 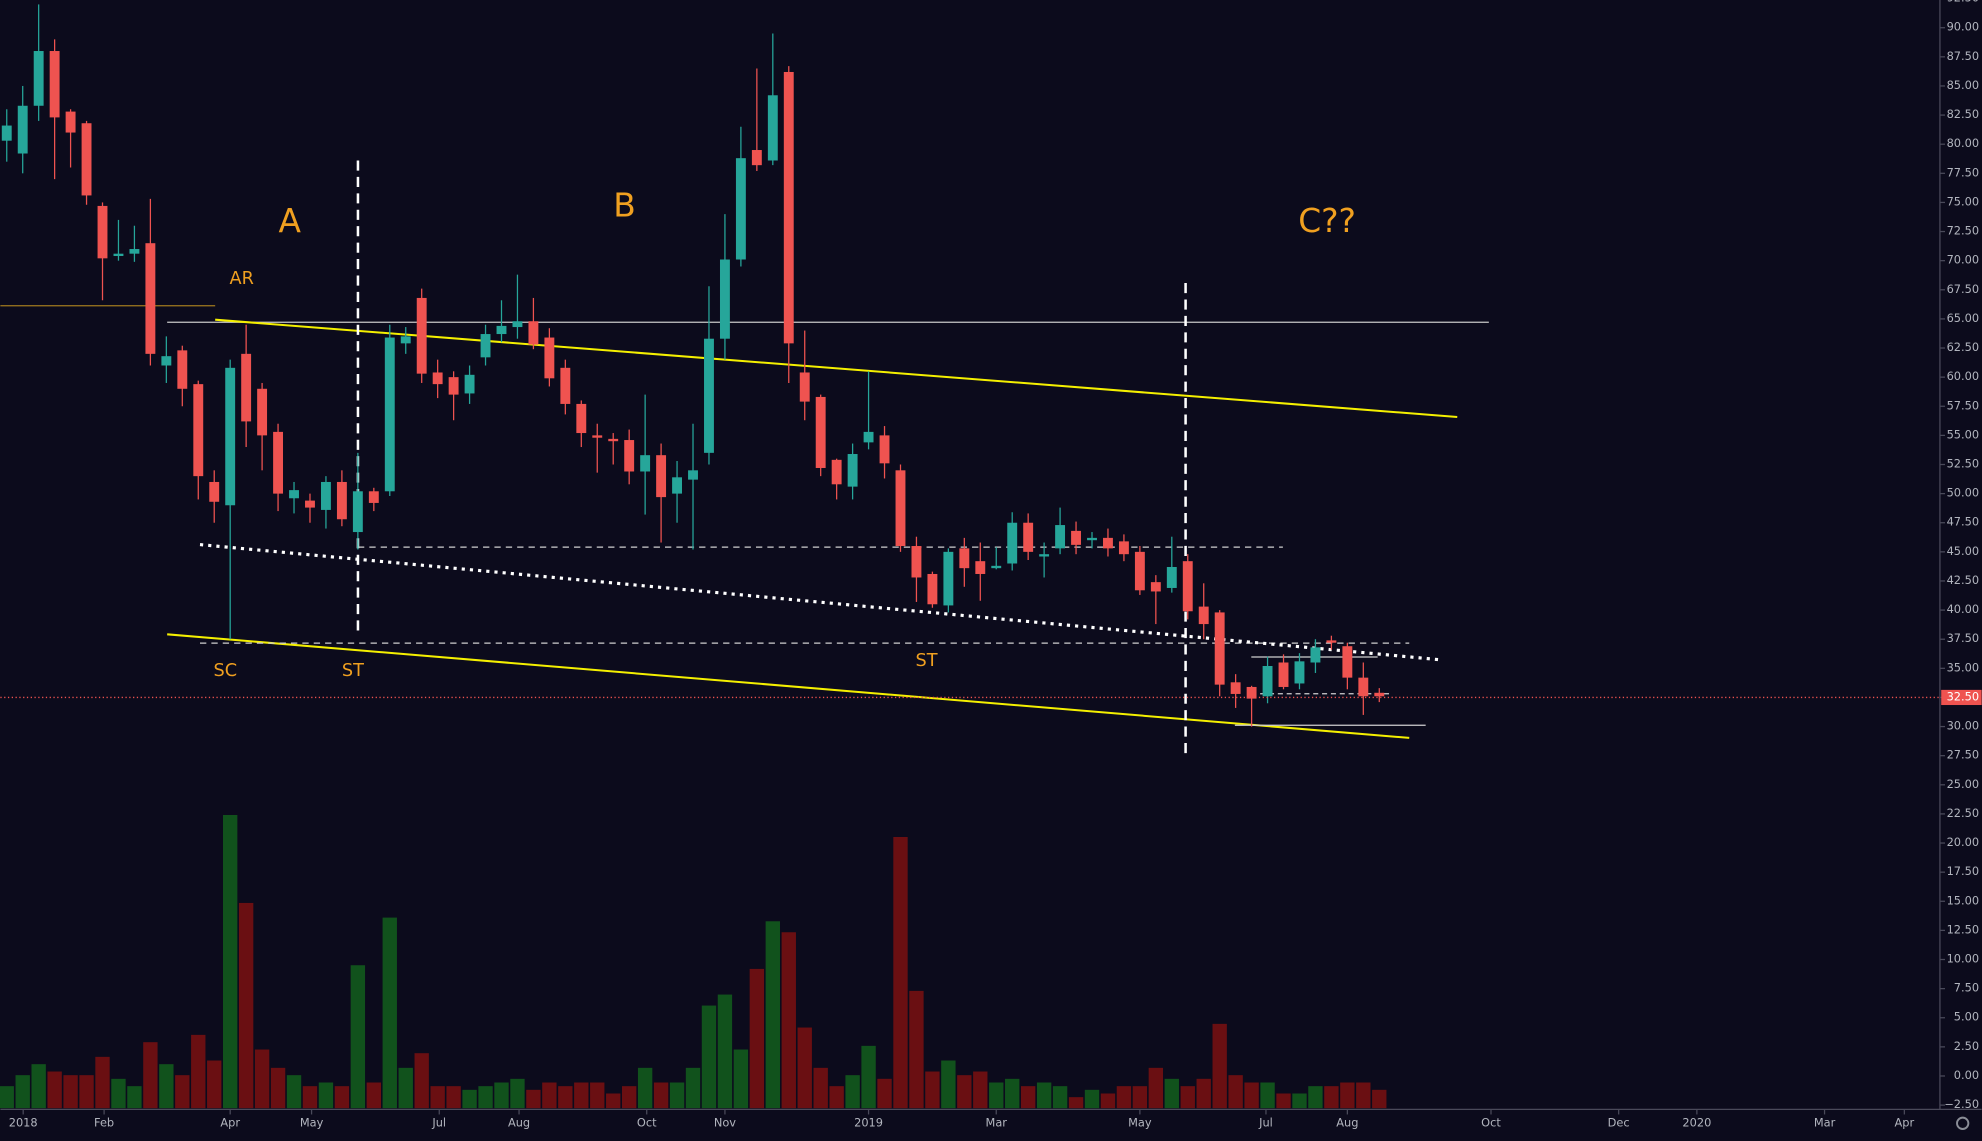 I want to click on y-tick-label: 27.50, so click(x=1963, y=755).